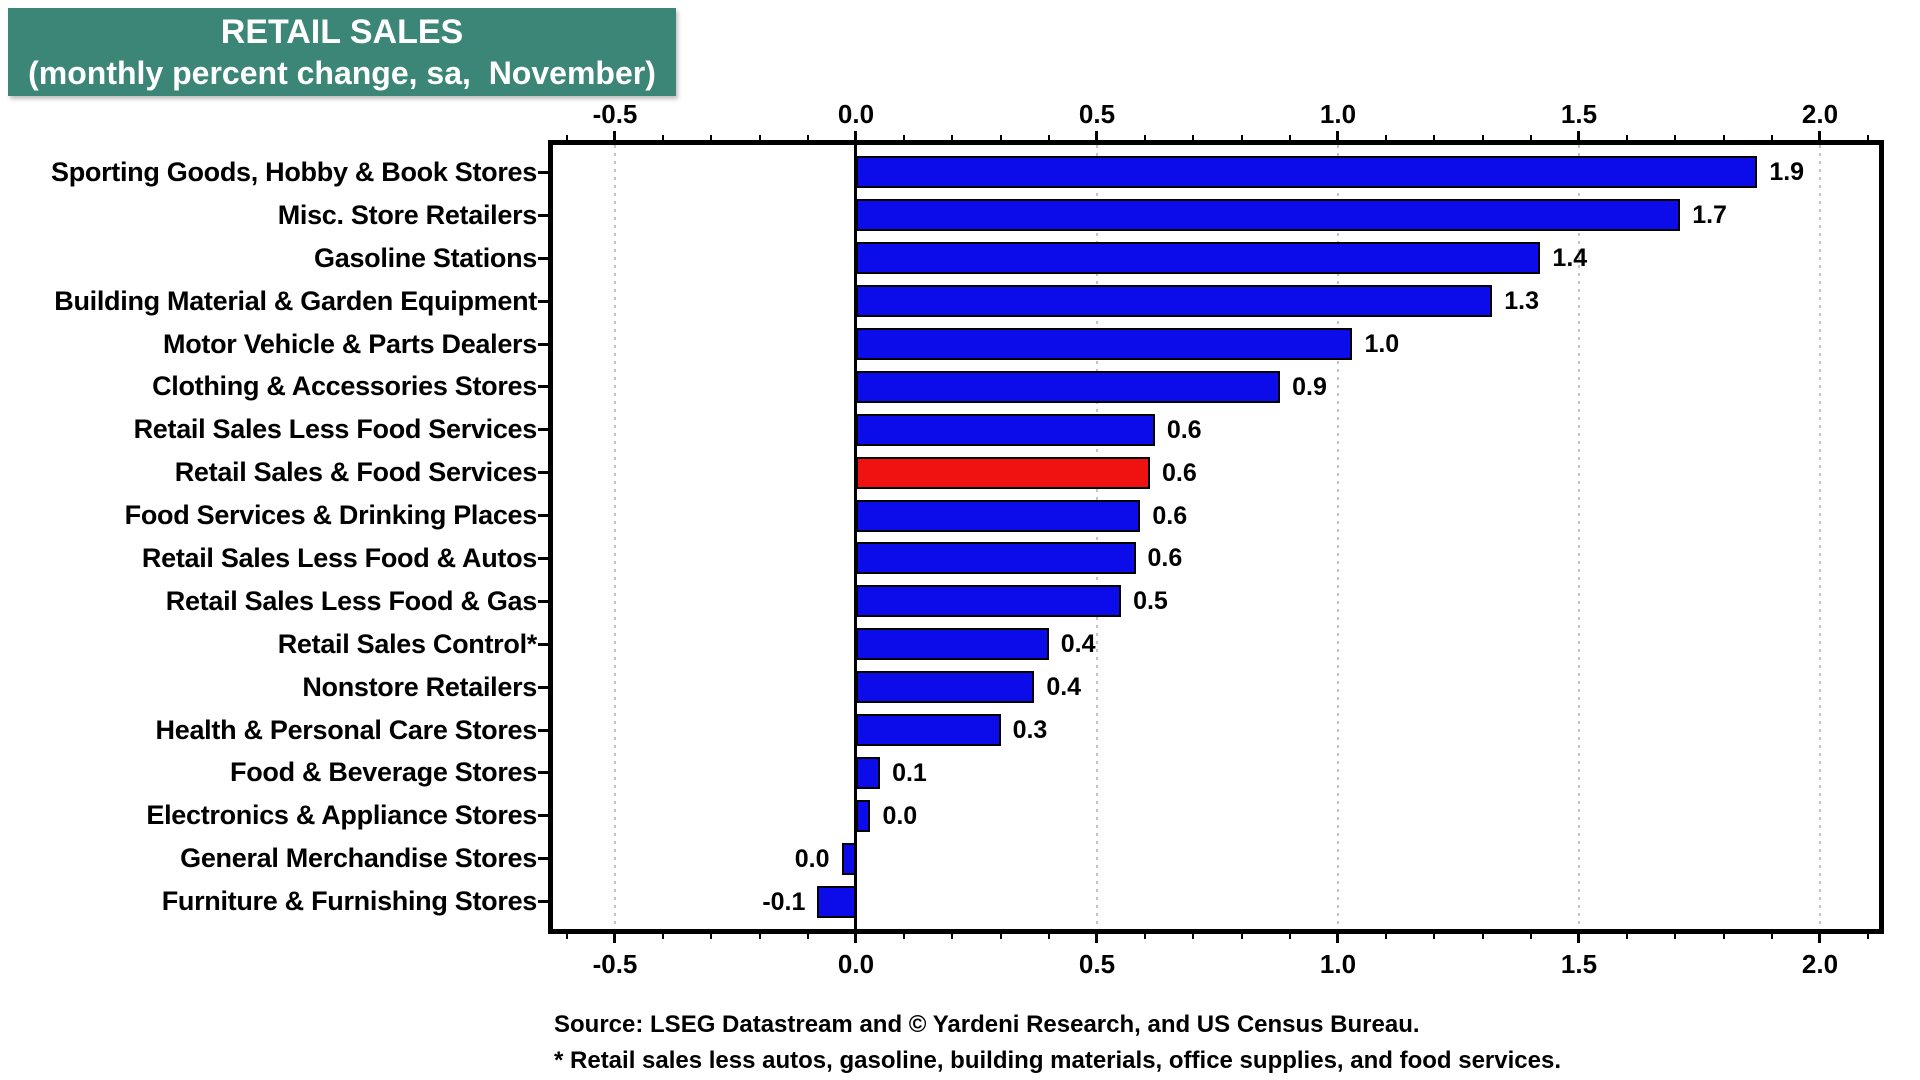 The height and width of the screenshot is (1080, 1920). What do you see at coordinates (900, 815) in the screenshot?
I see `value-label: 0.0` at bounding box center [900, 815].